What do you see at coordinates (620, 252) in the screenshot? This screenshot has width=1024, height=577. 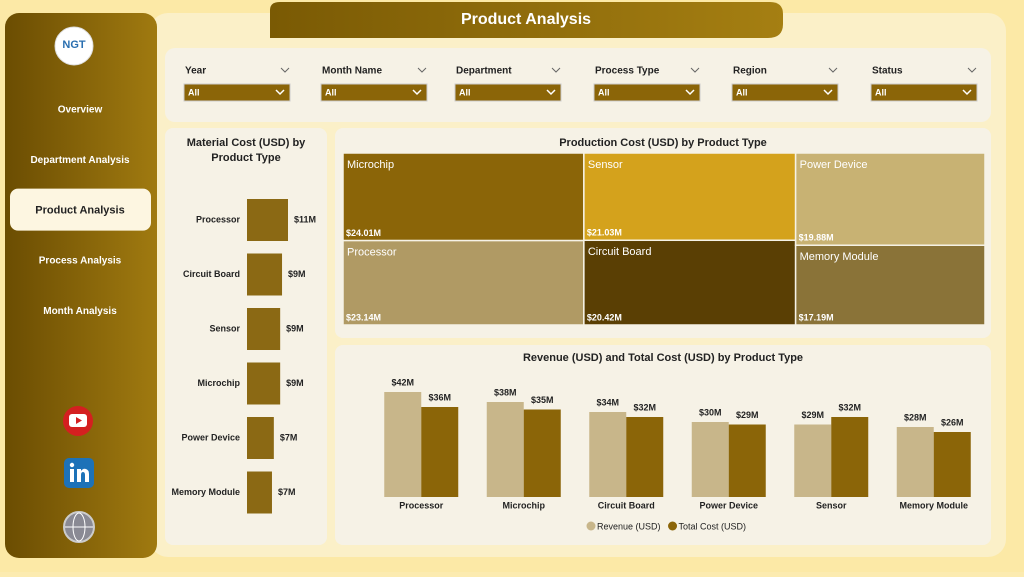 I see `tile-label: Circuit Board` at bounding box center [620, 252].